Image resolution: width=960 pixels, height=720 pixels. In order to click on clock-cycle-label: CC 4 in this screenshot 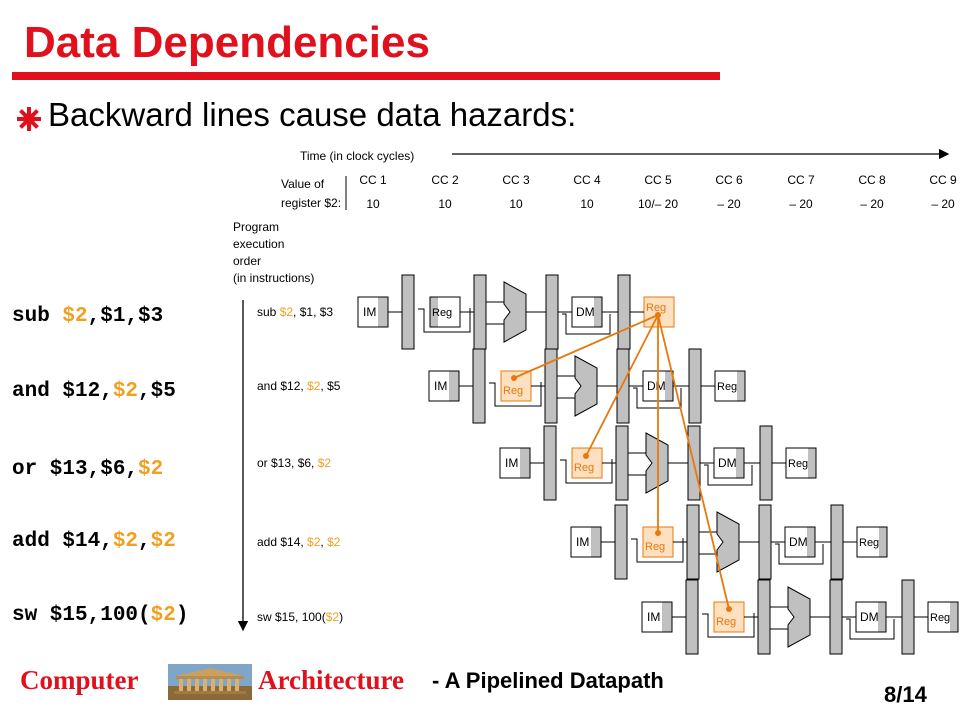, I will do `click(587, 180)`.